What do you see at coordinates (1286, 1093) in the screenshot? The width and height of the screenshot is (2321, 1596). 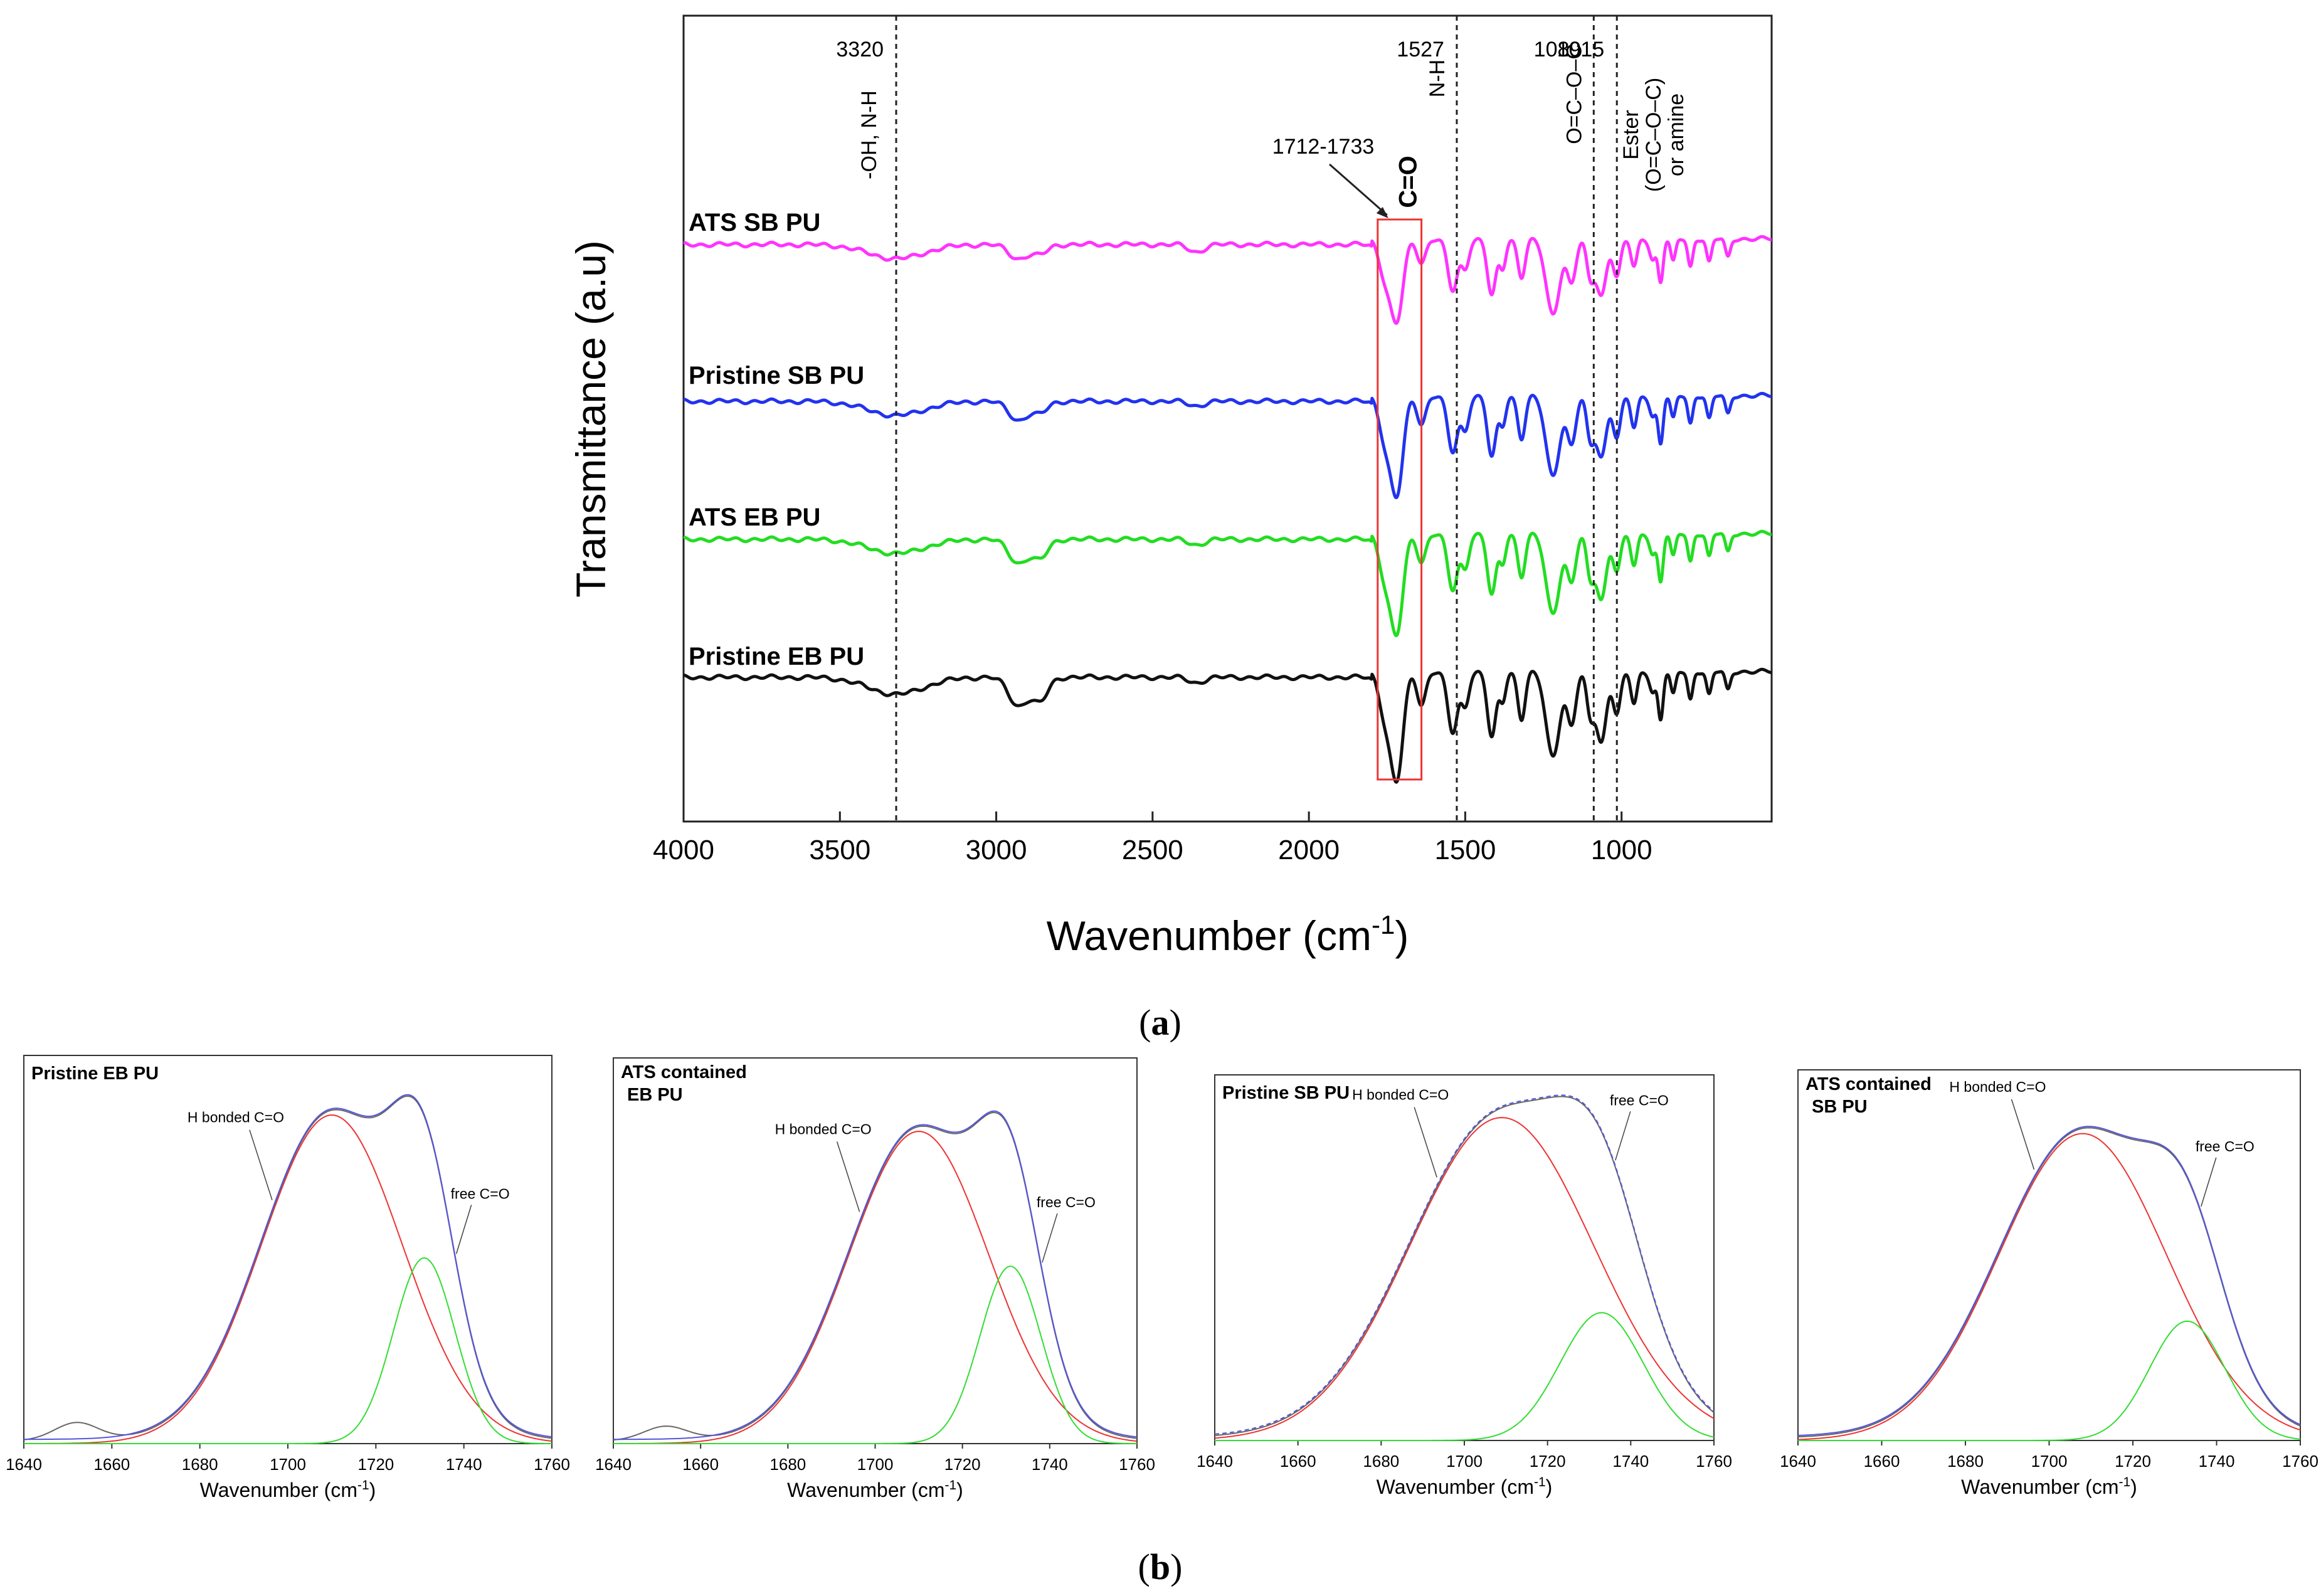 I see `subplot-title: Pristine SB PU` at bounding box center [1286, 1093].